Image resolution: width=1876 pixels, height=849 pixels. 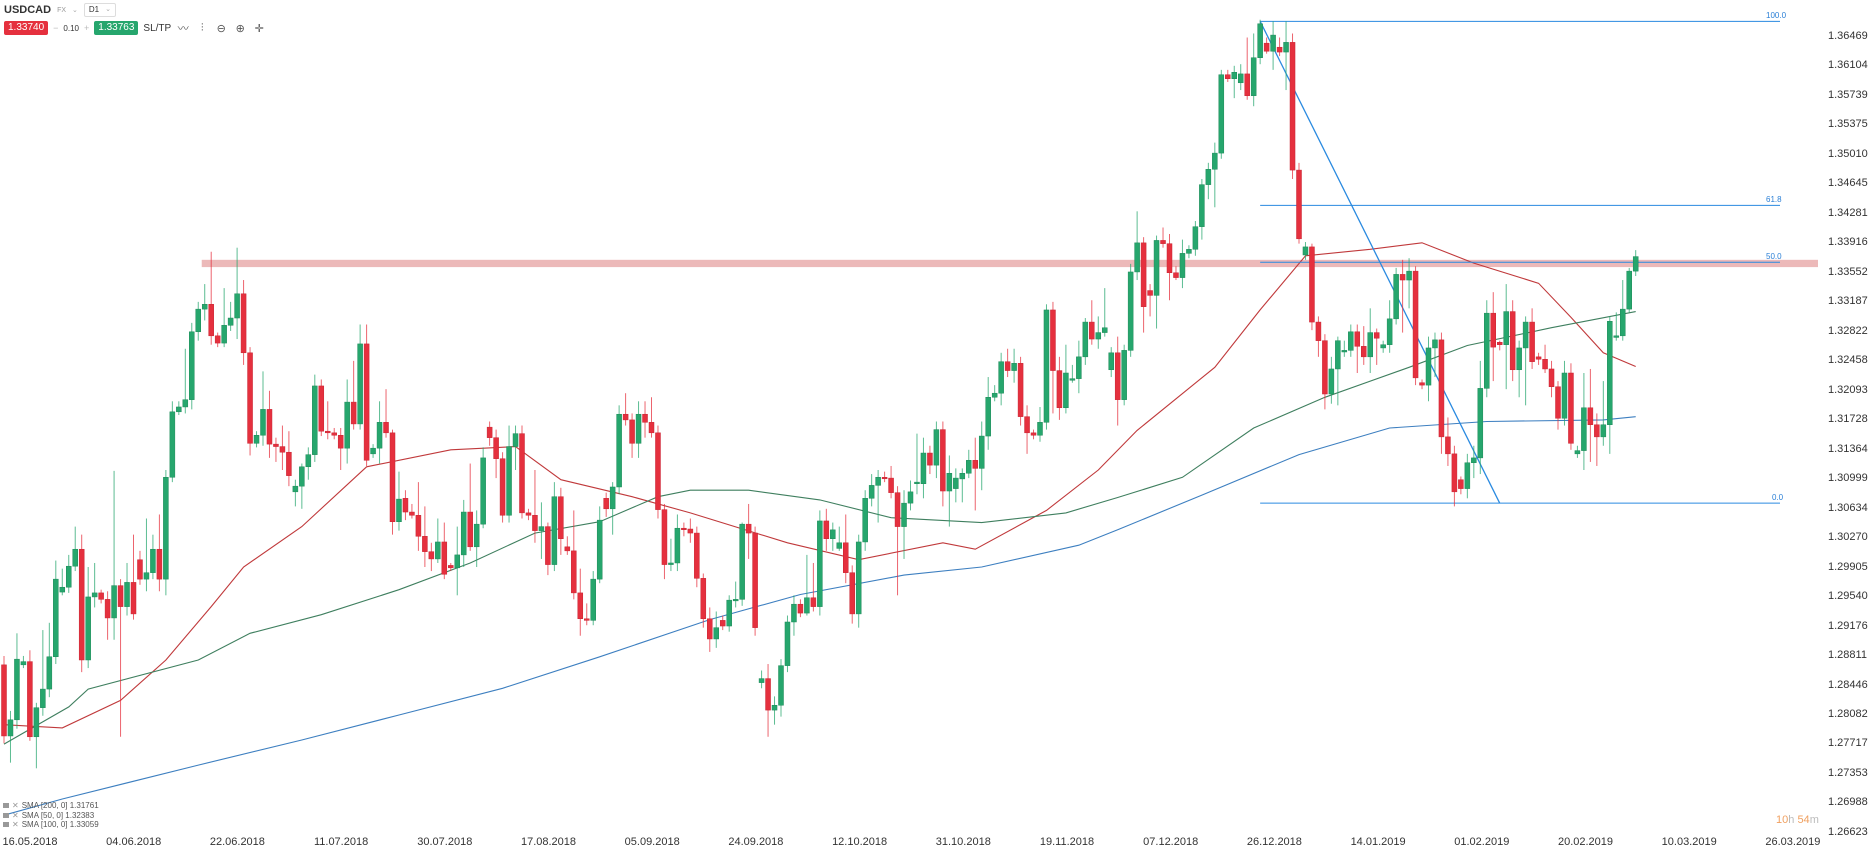 I want to click on sltp-button: SL/TP, so click(x=157, y=28).